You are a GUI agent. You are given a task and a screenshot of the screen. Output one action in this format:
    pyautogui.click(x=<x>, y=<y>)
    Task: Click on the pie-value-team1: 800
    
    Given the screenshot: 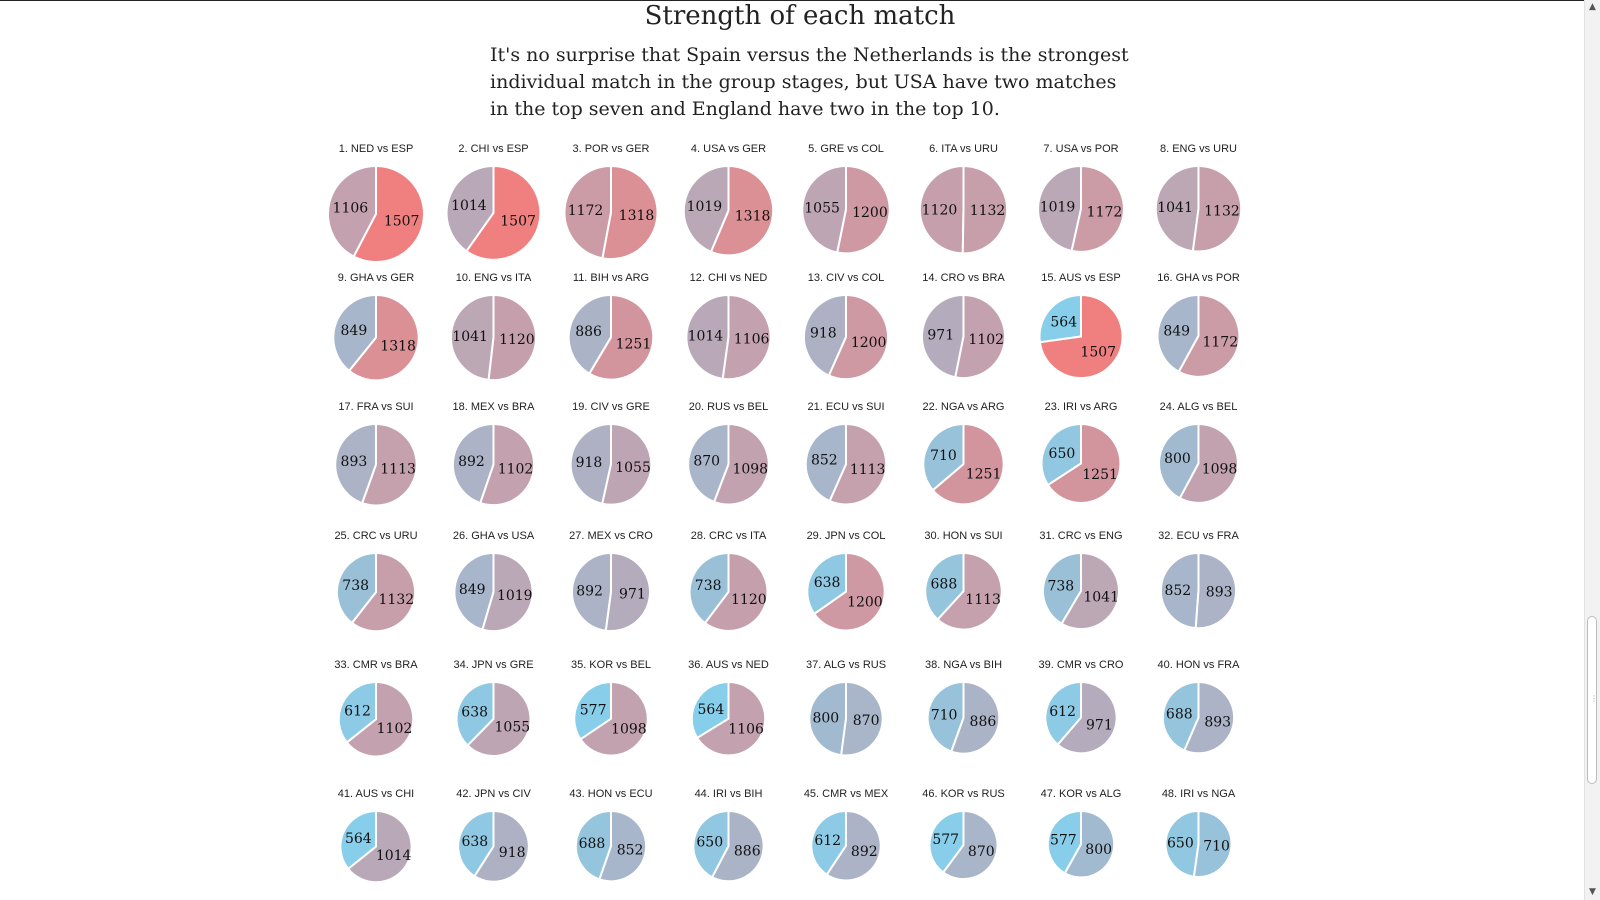 What is the action you would take?
    pyautogui.click(x=1177, y=459)
    